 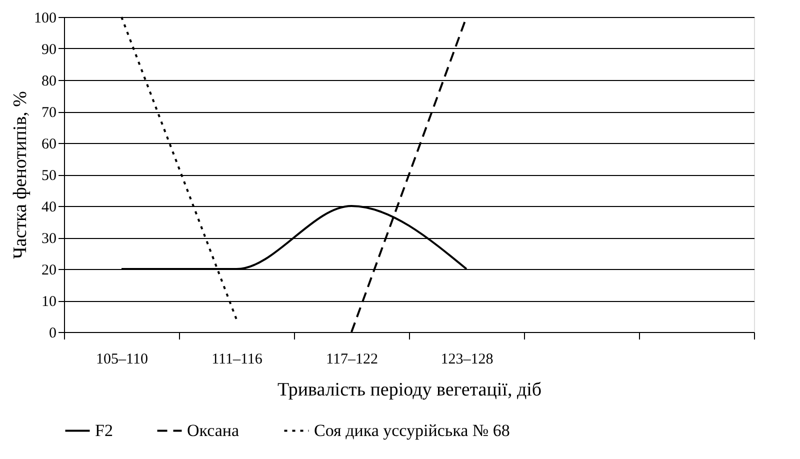 I want to click on x-tick-label: 123–128, so click(x=467, y=360).